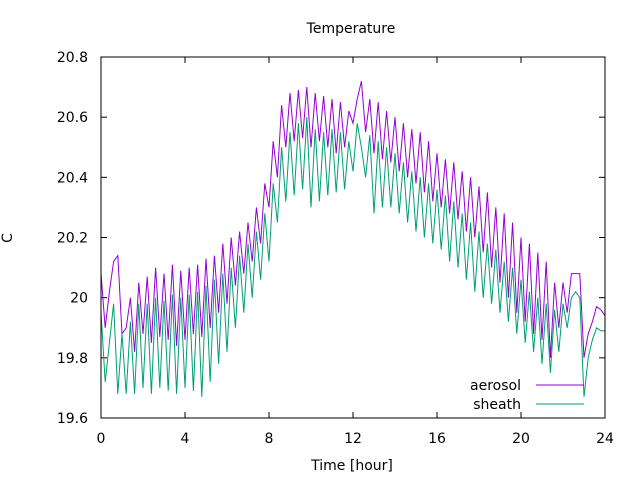  I want to click on legend-label-sheath: sheath, so click(497, 405).